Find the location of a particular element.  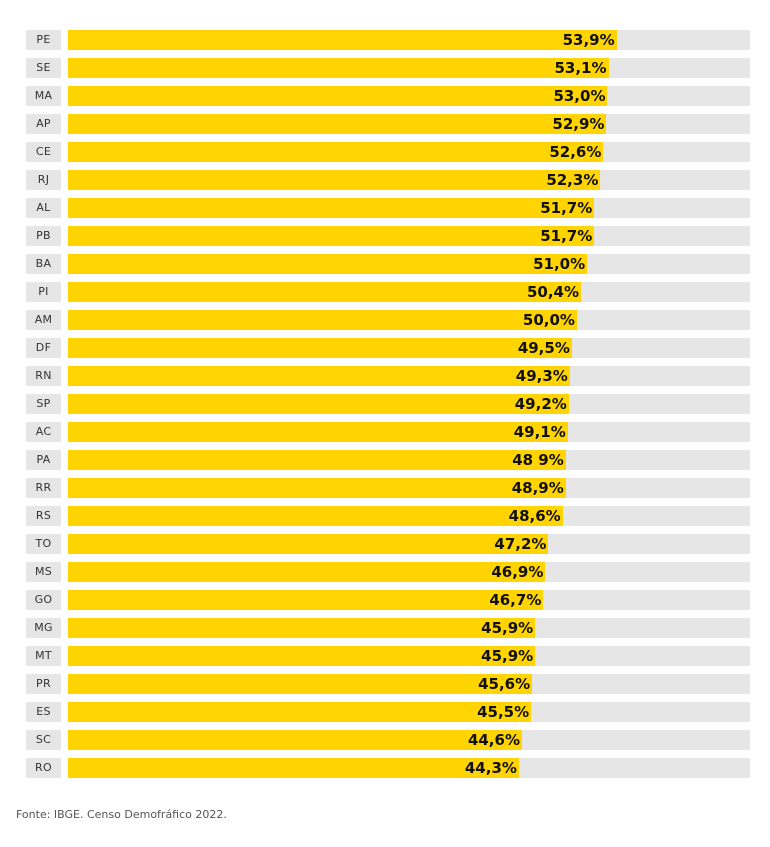

bar-row: CE 52,6% is located at coordinates (385, 152).